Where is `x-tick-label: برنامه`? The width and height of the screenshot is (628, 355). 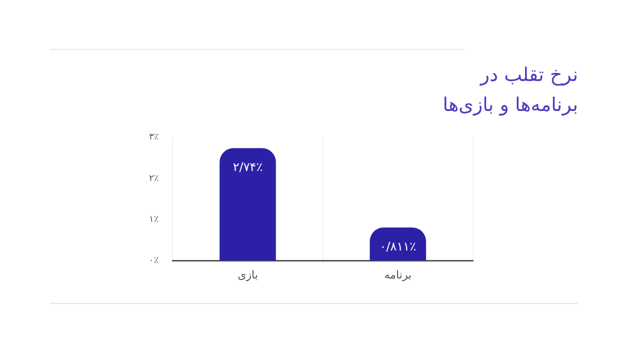
x-tick-label: برنامه is located at coordinates (398, 275).